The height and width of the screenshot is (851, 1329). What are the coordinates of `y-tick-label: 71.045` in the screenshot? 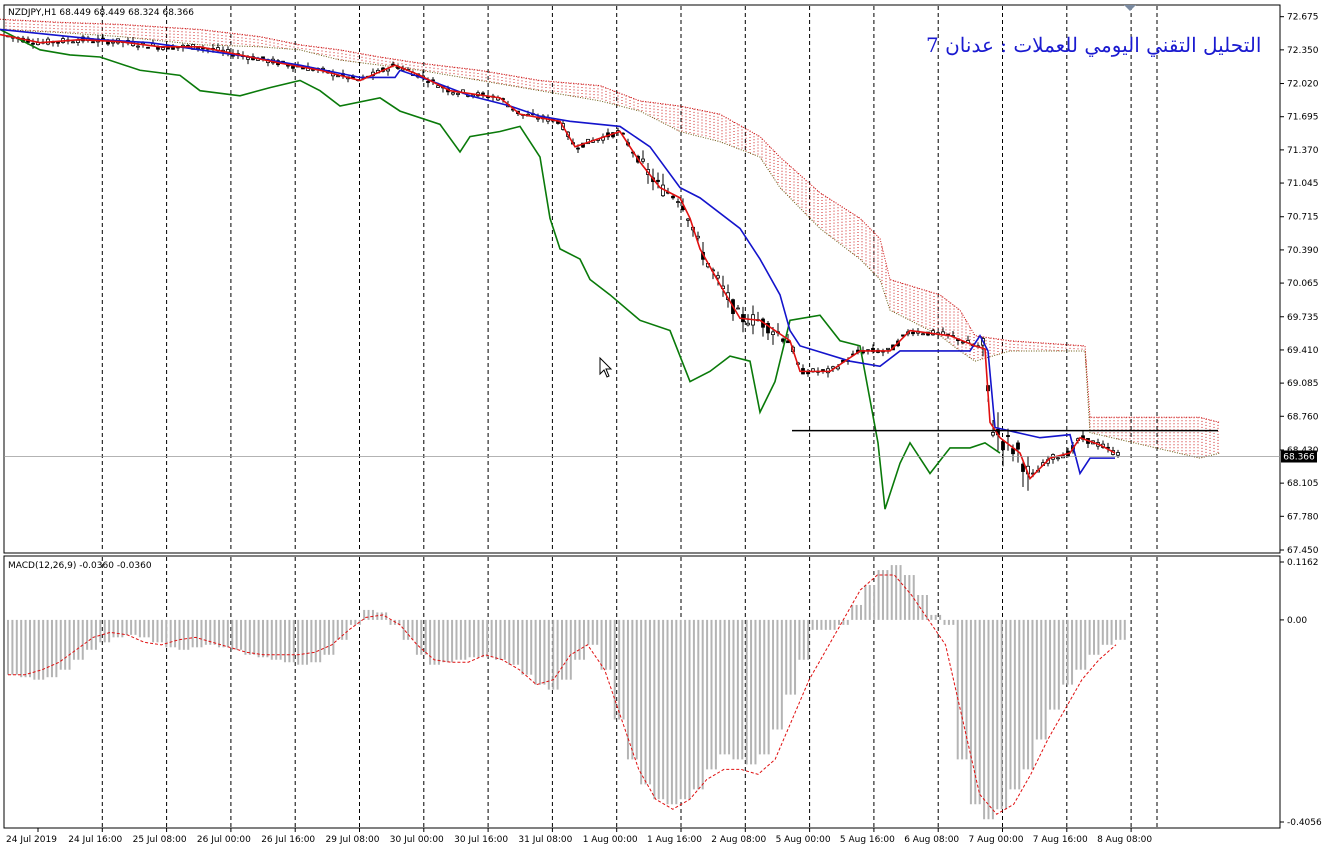 It's located at (1303, 184).